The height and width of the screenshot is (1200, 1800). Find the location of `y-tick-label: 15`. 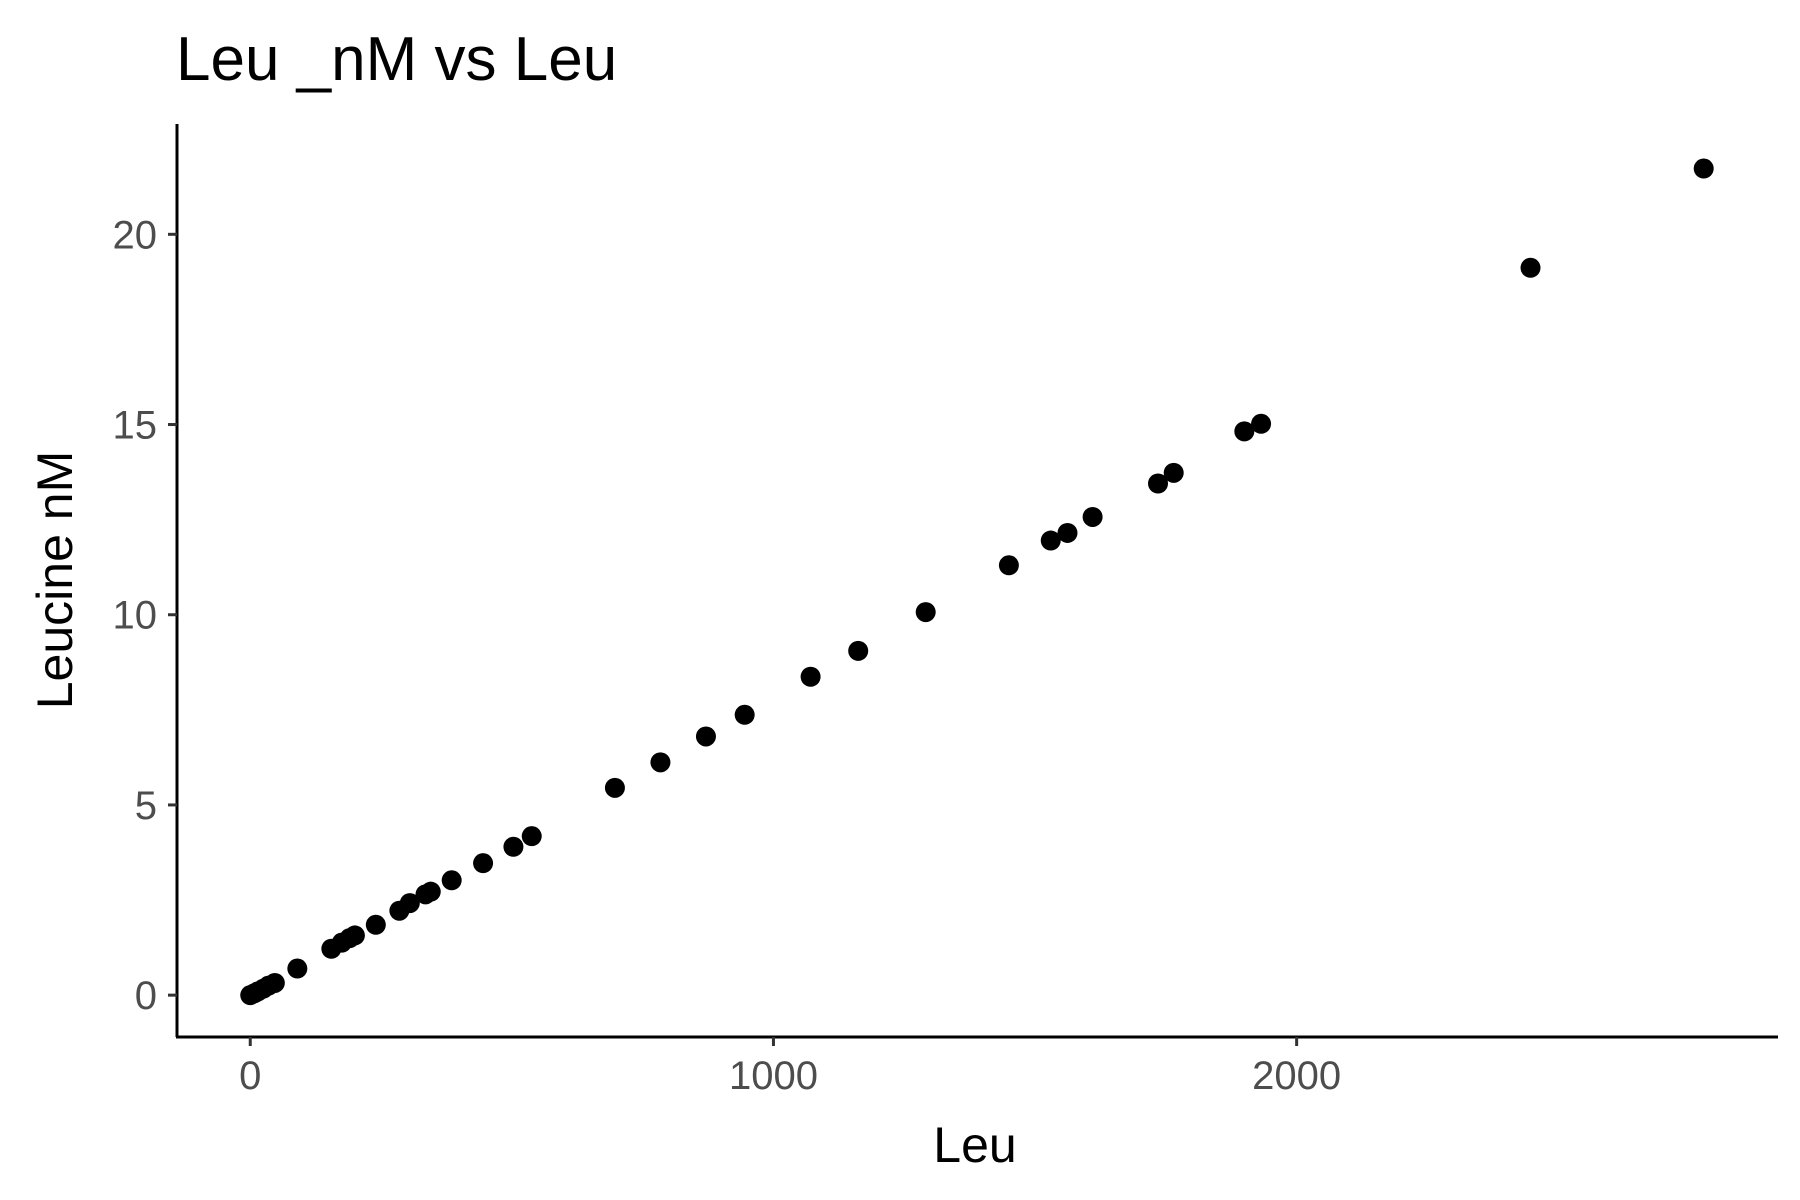

y-tick-label: 15 is located at coordinates (135, 426).